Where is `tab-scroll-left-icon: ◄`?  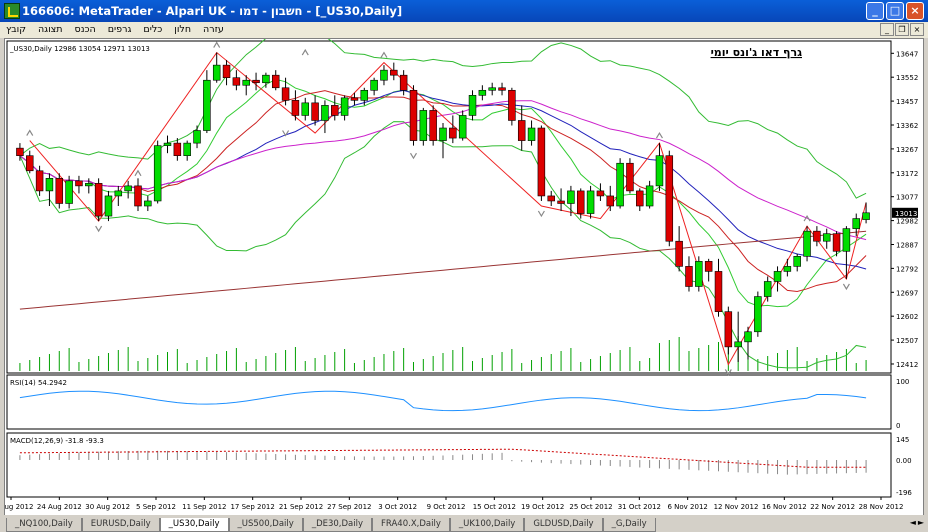
tab-scroll-left-icon: ◄ is located at coordinates (912, 522).